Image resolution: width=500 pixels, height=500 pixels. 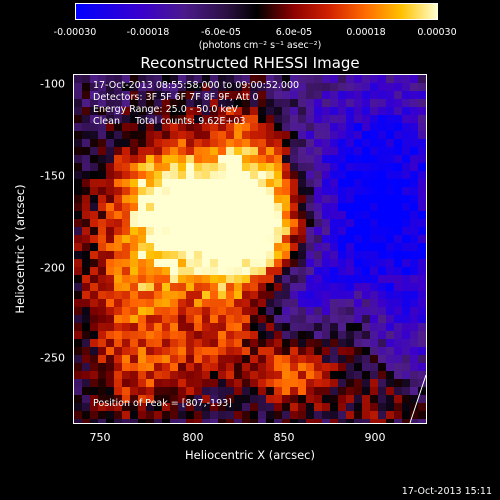 What do you see at coordinates (52, 358) in the screenshot?
I see `y-tick: -250` at bounding box center [52, 358].